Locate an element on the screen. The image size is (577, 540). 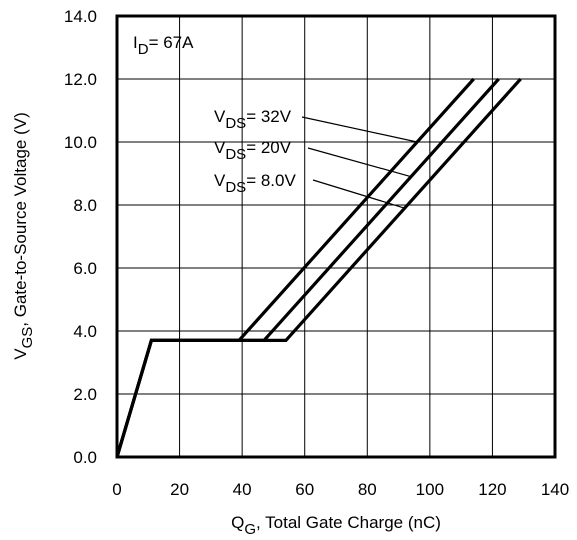
annotation-main: I is located at coordinates (135, 42).